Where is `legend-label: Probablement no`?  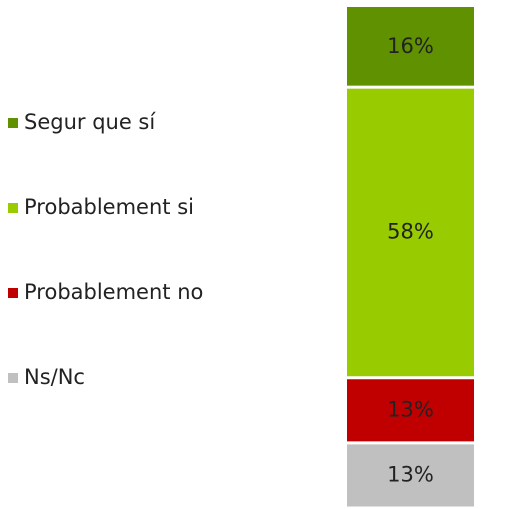
legend-label: Probablement no is located at coordinates (113, 292).